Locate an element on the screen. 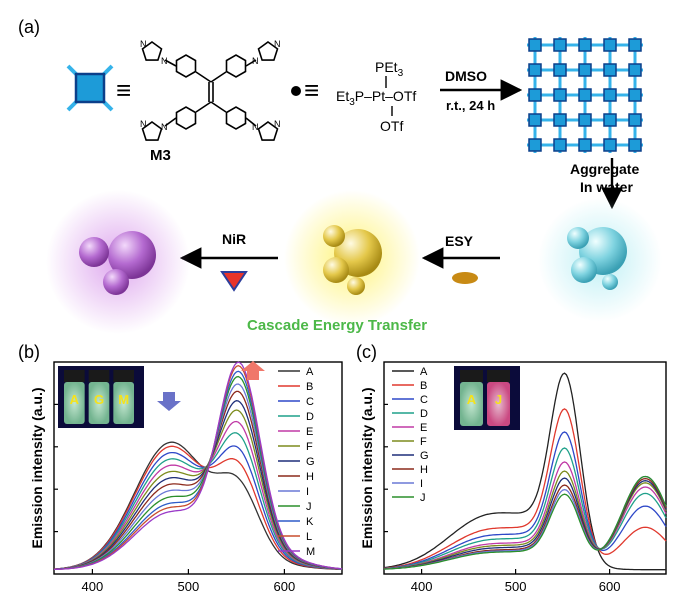 The height and width of the screenshot is (609, 700). cyan-aggregate-icon is located at coordinates (600, 260).